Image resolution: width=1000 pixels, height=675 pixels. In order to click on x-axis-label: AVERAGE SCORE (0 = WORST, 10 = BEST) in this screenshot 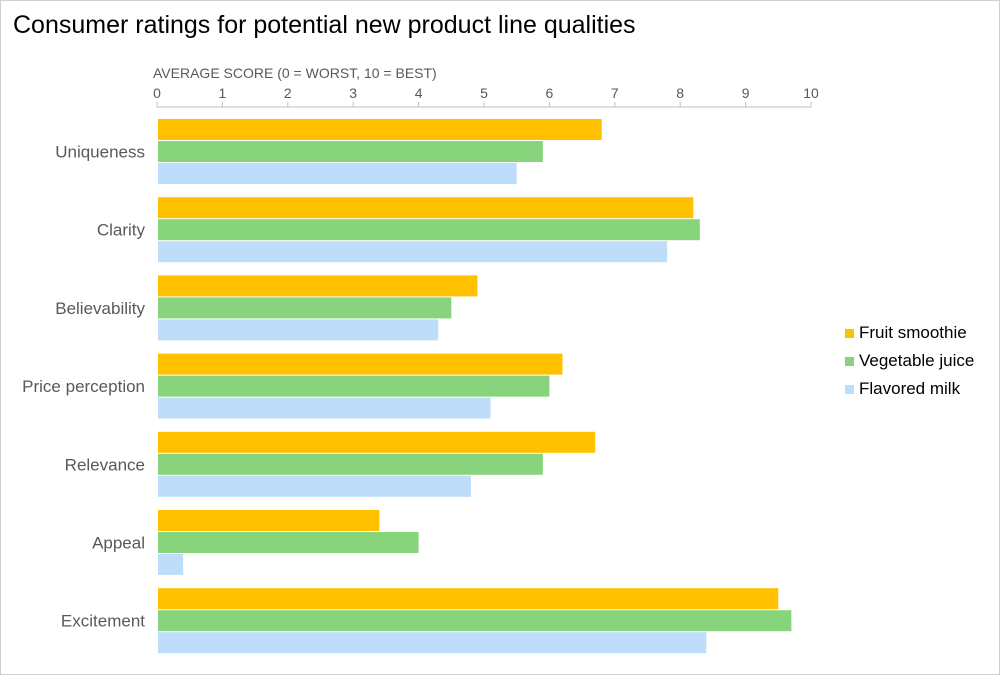, I will do `click(295, 73)`.